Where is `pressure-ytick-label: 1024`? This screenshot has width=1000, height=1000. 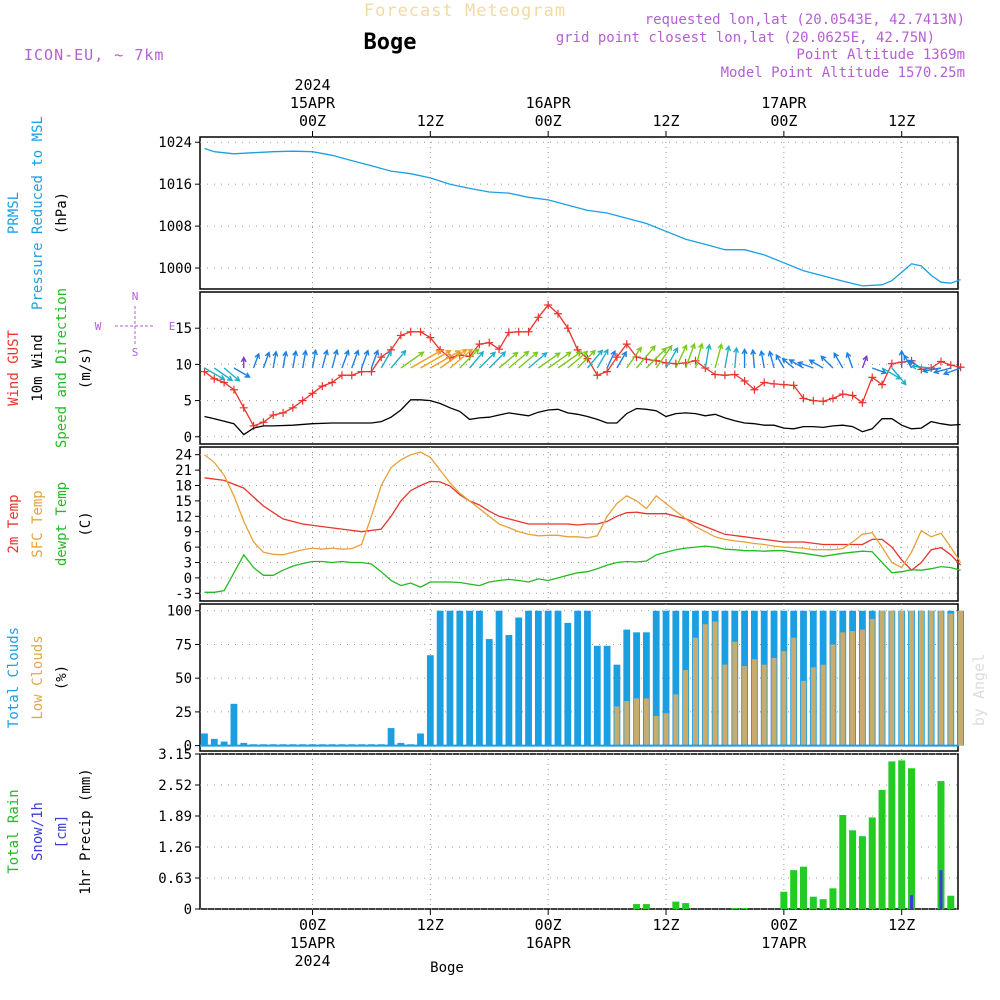 pressure-ytick-label: 1024 is located at coordinates (175, 143).